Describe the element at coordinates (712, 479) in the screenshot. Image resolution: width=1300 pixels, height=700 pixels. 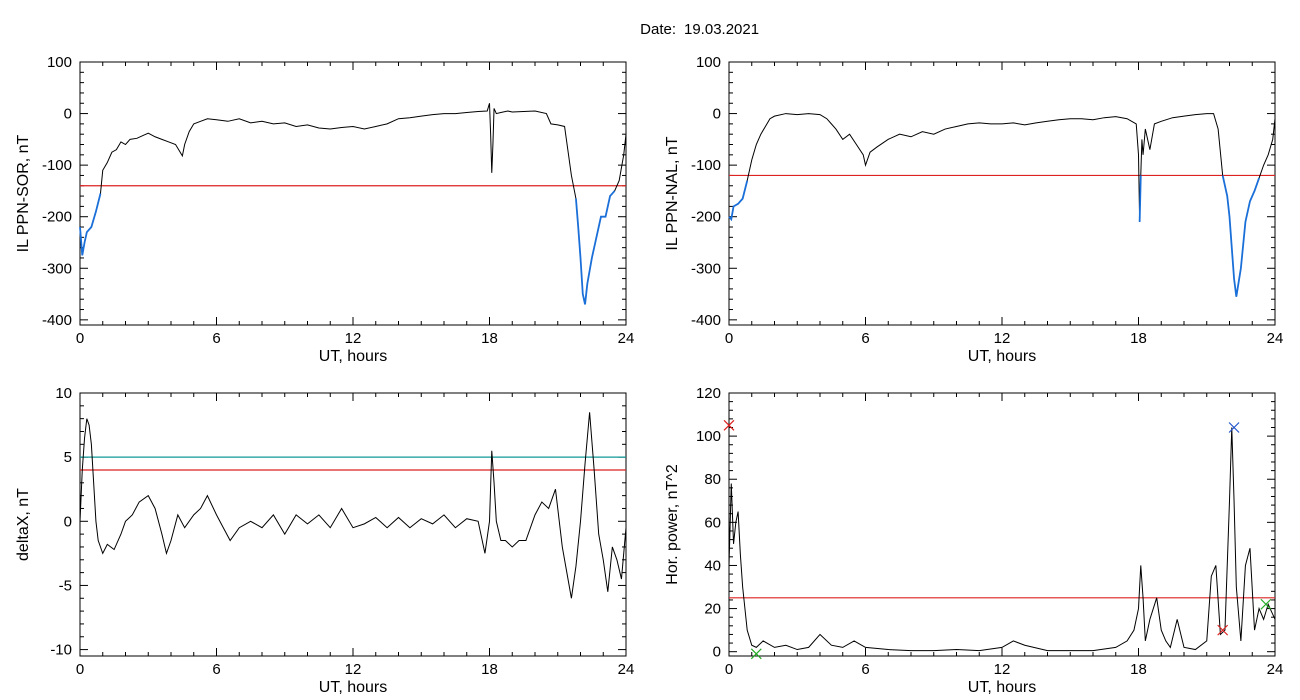
I see `y-tick-label: 80` at that location.